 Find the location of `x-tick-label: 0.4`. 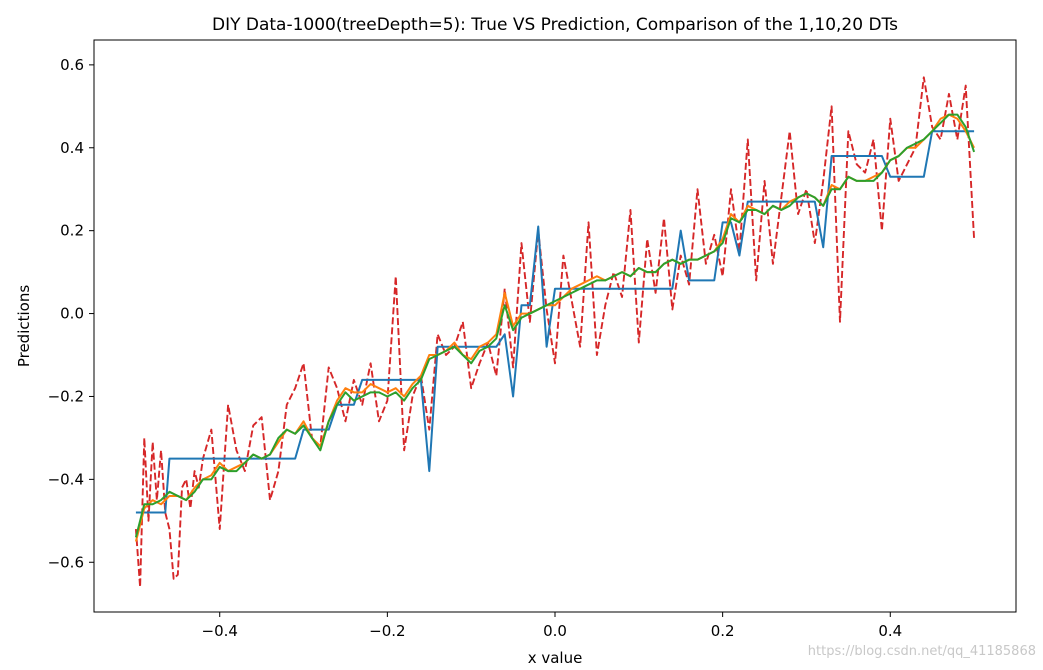

x-tick-label: 0.4 is located at coordinates (890, 631).